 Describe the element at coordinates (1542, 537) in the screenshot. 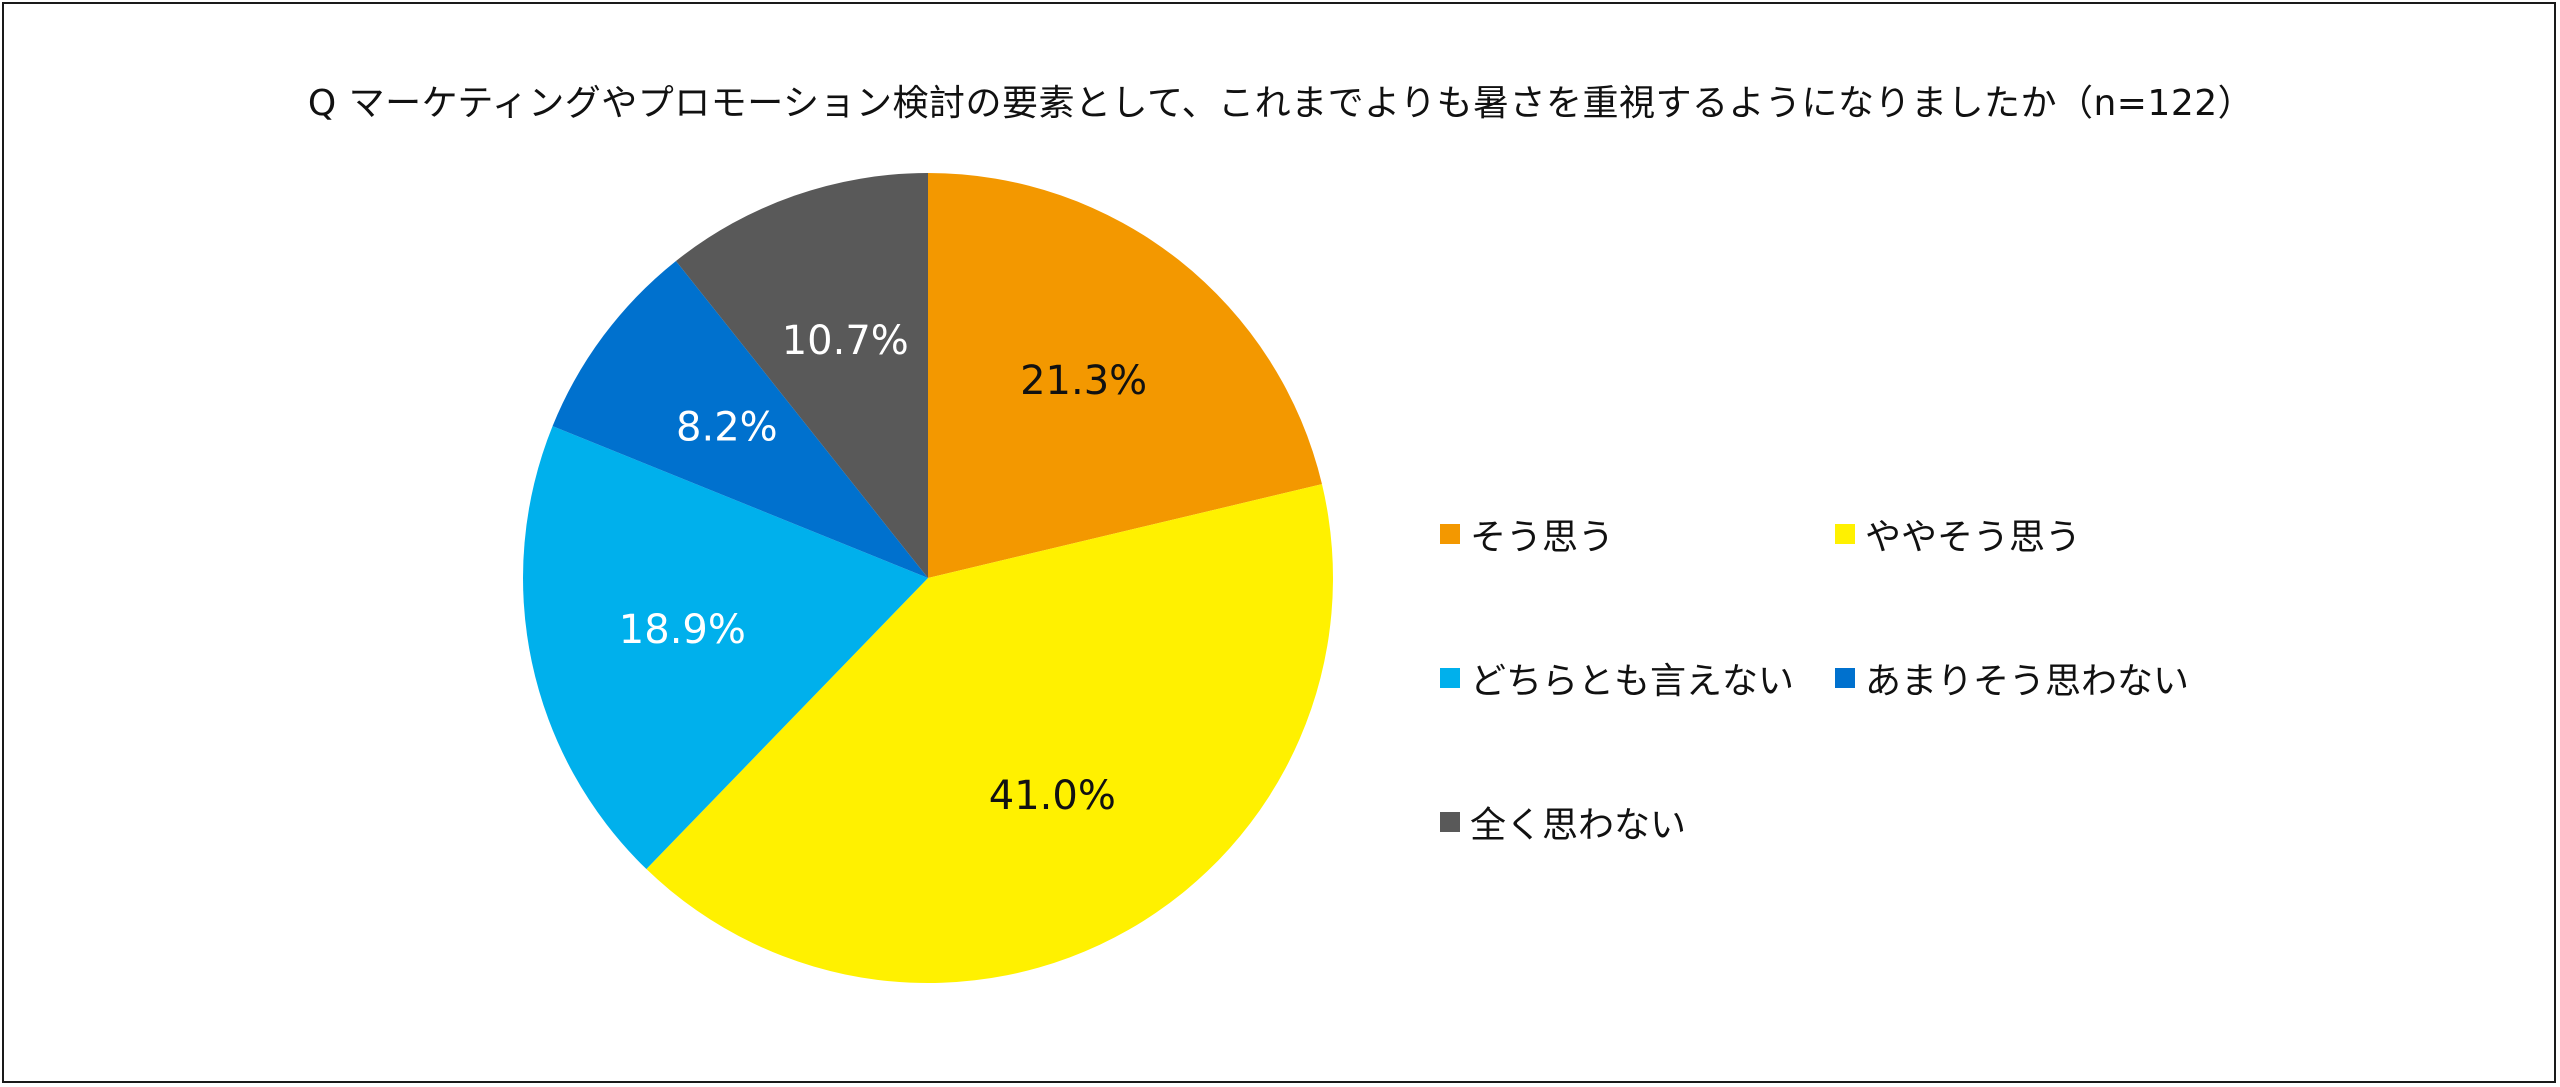

I see `legend-label: そう思う` at that location.